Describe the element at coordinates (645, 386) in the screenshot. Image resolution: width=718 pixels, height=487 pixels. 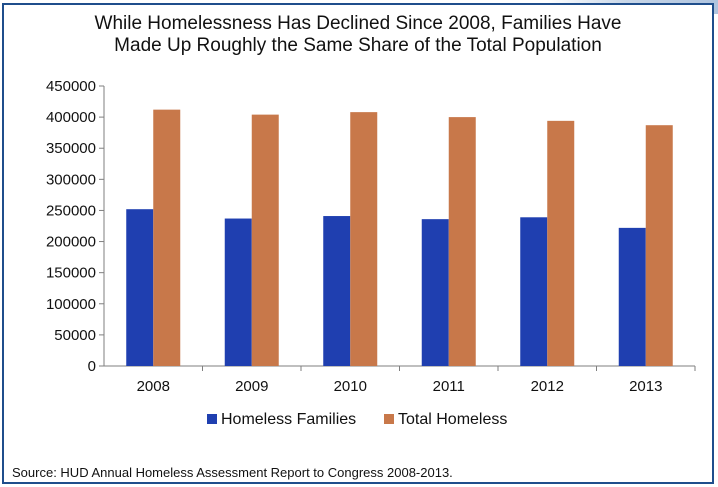
I see `x-tick-label: 2013` at that location.